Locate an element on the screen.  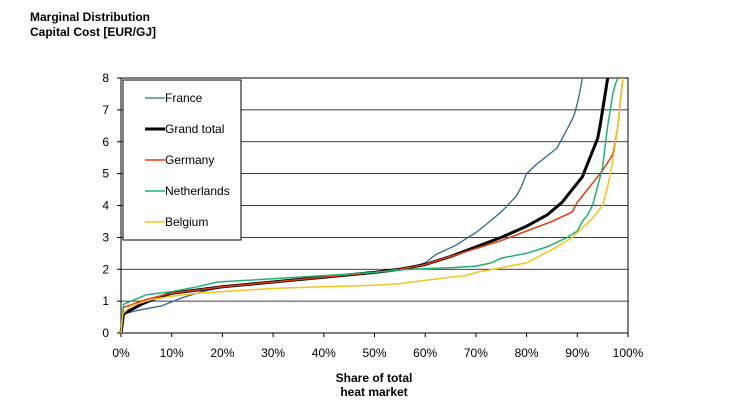
x-tick-label: 0% is located at coordinates (121, 353).